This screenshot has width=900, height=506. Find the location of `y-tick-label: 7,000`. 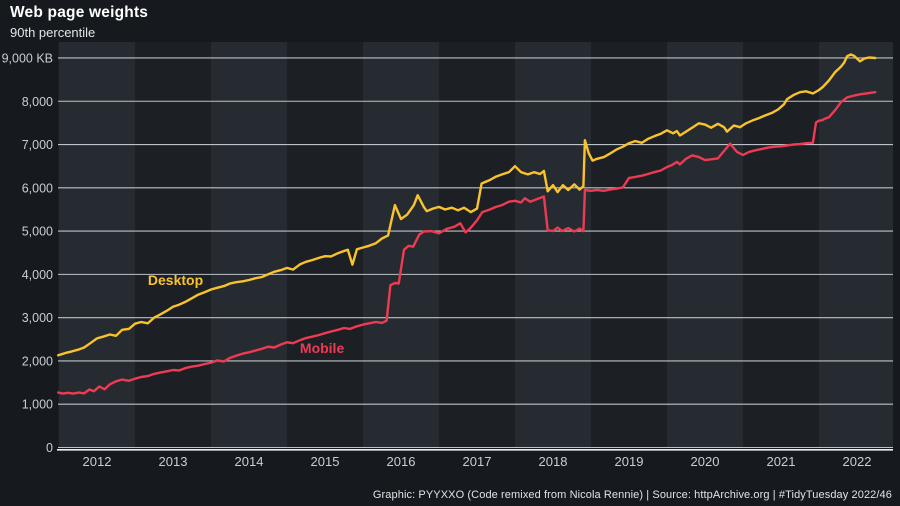

y-tick-label: 7,000 is located at coordinates (37, 145).